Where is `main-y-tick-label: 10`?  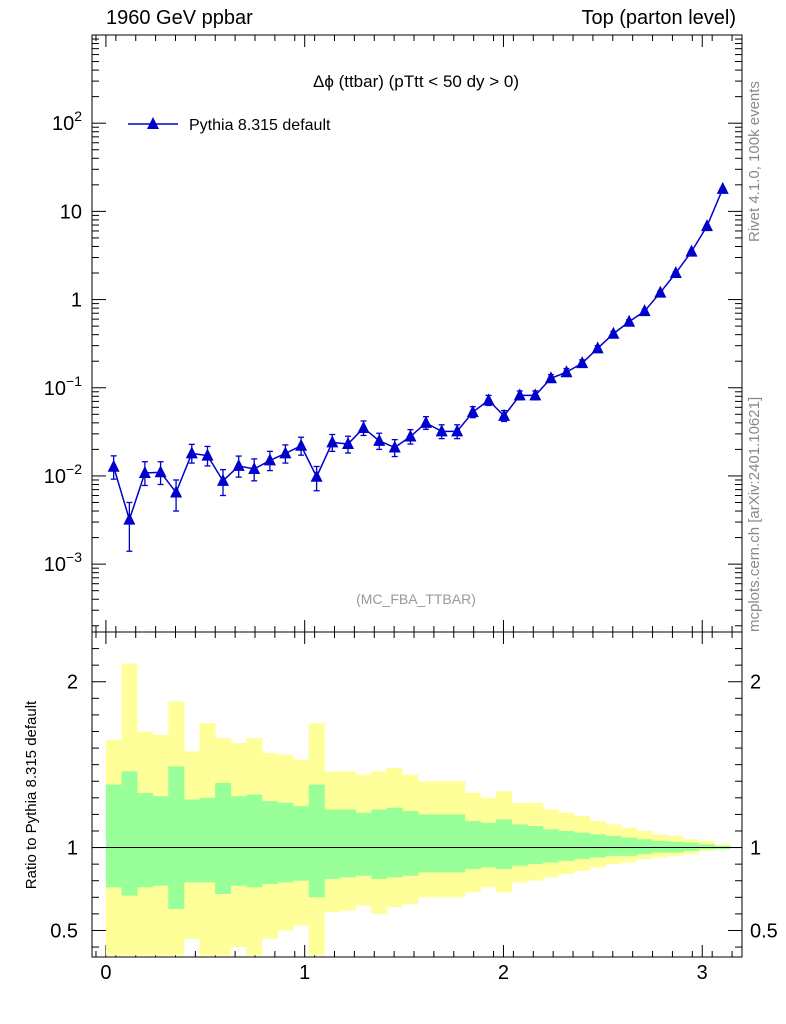 main-y-tick-label: 10 is located at coordinates (71, 212).